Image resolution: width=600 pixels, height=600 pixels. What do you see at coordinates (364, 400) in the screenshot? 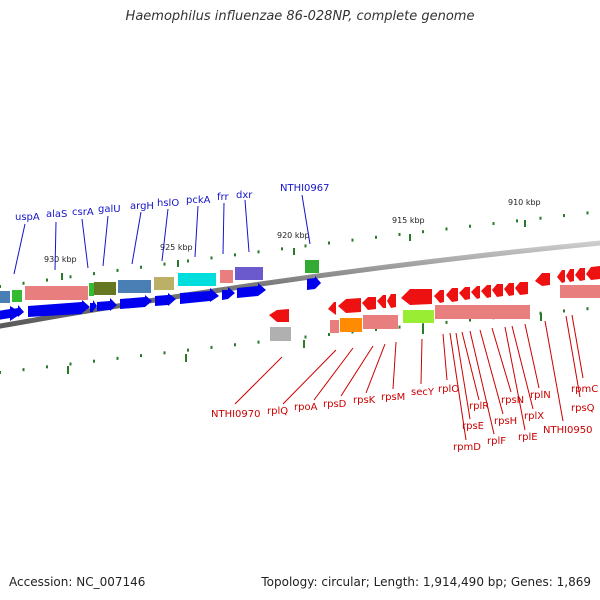
I see `gene-label-rpsK: rpsK` at bounding box center [364, 400].